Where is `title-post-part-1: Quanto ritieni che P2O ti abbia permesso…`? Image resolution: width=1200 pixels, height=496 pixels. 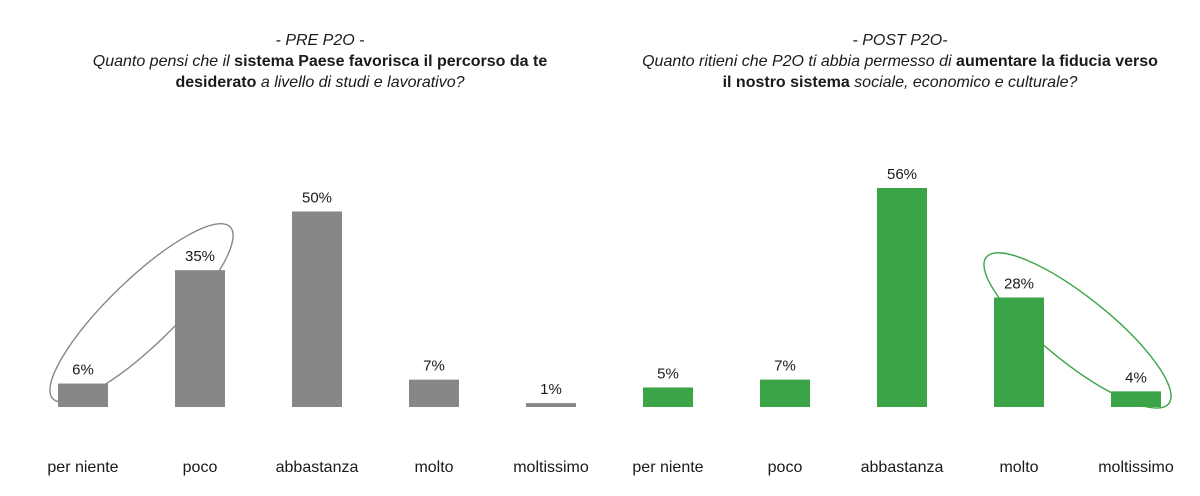 title-post-part-1: Quanto ritieni che P2O ti abbia permesso… is located at coordinates (799, 61).